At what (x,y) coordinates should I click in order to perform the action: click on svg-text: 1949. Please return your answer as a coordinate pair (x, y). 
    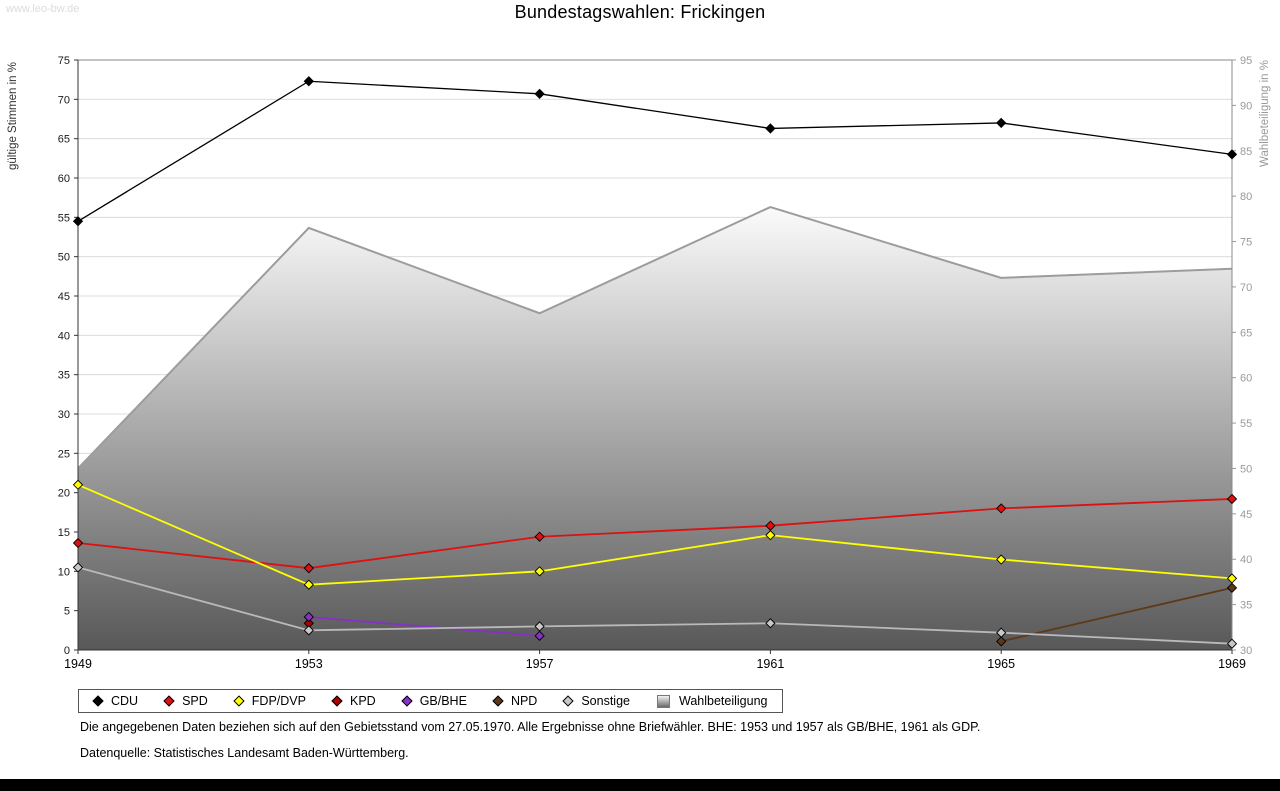
    Looking at the image, I should click on (78, 664).